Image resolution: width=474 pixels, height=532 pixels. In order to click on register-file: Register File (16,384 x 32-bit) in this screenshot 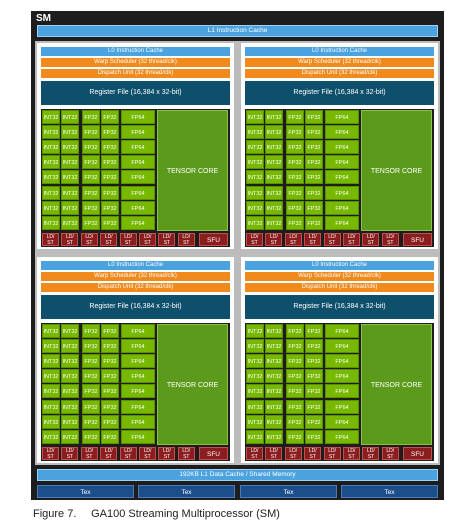, I will do `click(135, 307)`.